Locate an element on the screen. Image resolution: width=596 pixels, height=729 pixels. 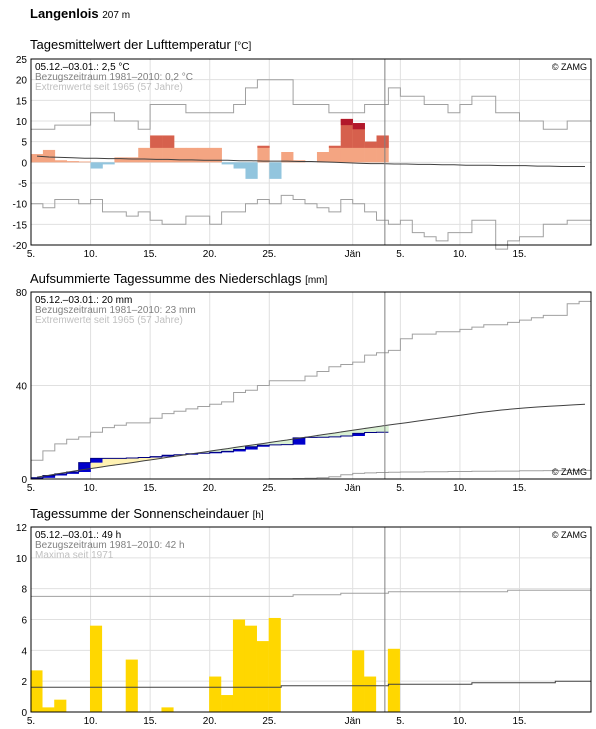
temperature-x-tick: 20. is located at coordinates (210, 254).